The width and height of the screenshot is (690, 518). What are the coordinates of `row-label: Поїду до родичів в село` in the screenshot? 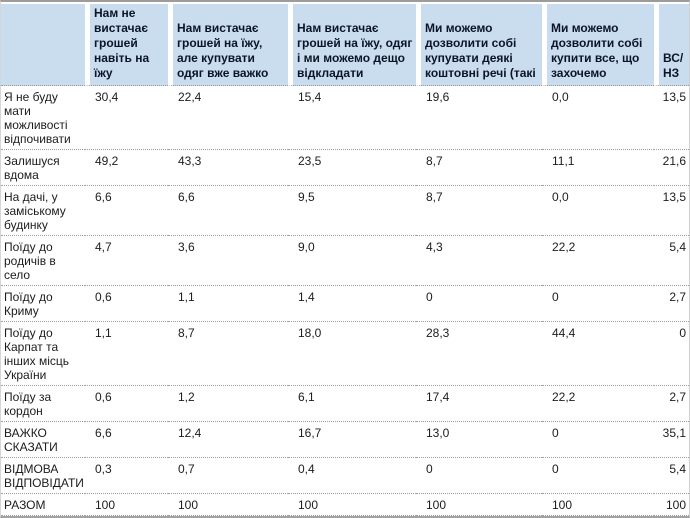 It's located at (43, 261).